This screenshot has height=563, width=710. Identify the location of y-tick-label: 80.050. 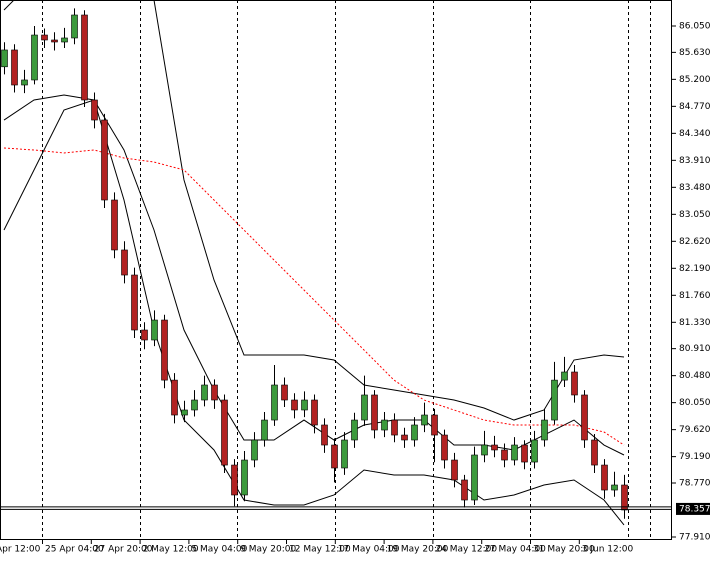
(694, 403).